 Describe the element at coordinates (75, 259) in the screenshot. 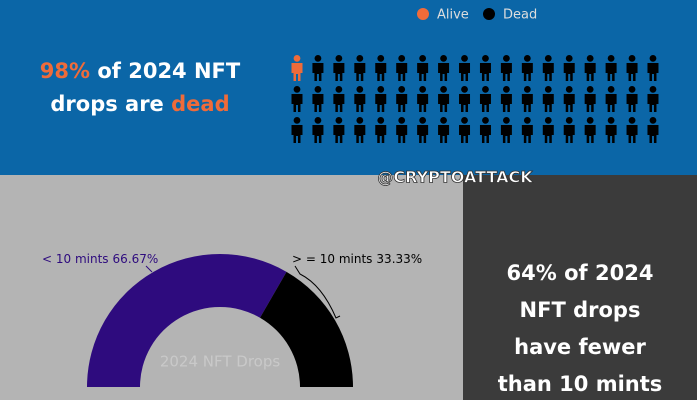

I see `segment-category: < 10 mints` at that location.